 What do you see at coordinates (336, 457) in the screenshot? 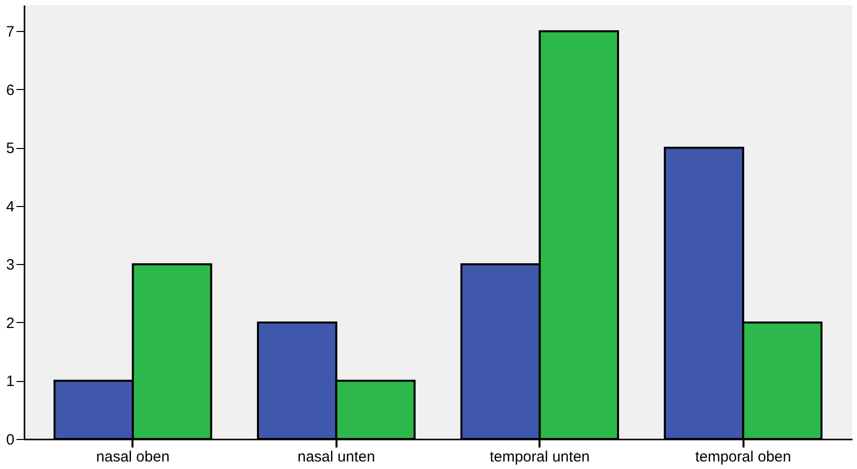
I see `x-tick-label: nasal unten` at bounding box center [336, 457].